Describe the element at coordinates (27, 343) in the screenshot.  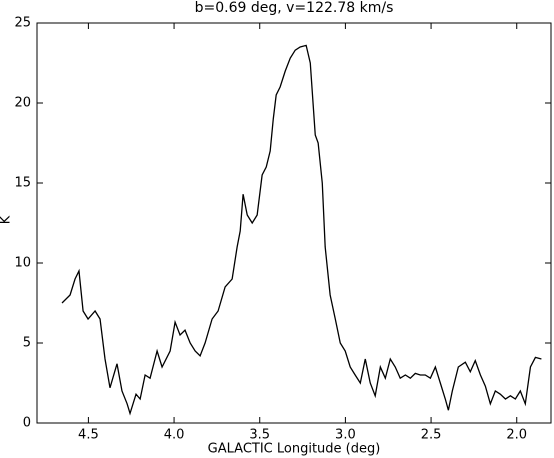
I see `y-tick-label: 5` at that location.